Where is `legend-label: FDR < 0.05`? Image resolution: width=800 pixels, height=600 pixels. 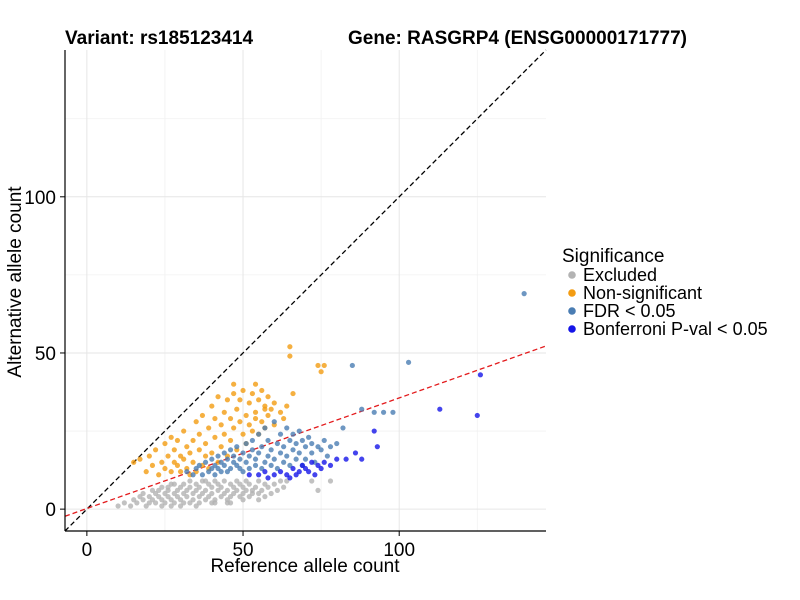 legend-label: FDR < 0.05 is located at coordinates (629, 311).